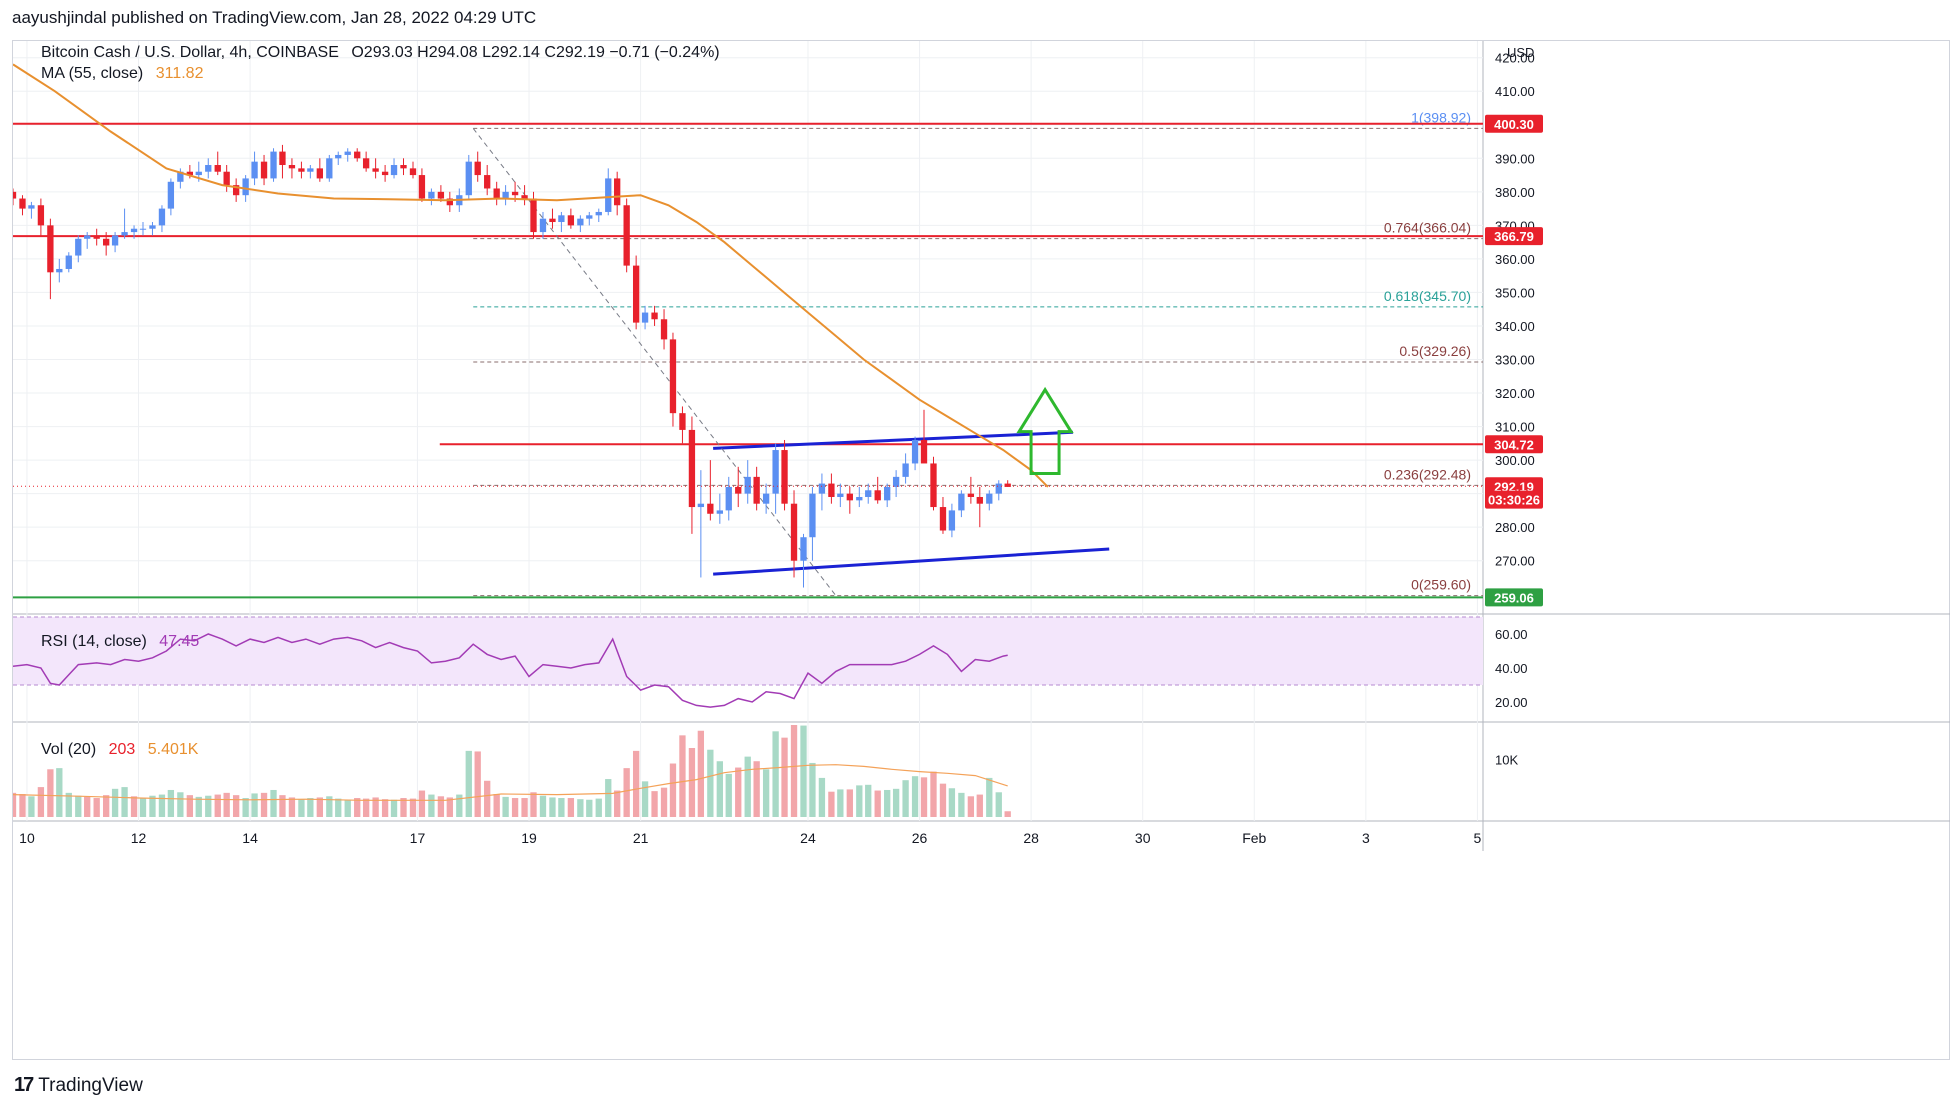  I want to click on time-tick-label: 17, so click(418, 838).